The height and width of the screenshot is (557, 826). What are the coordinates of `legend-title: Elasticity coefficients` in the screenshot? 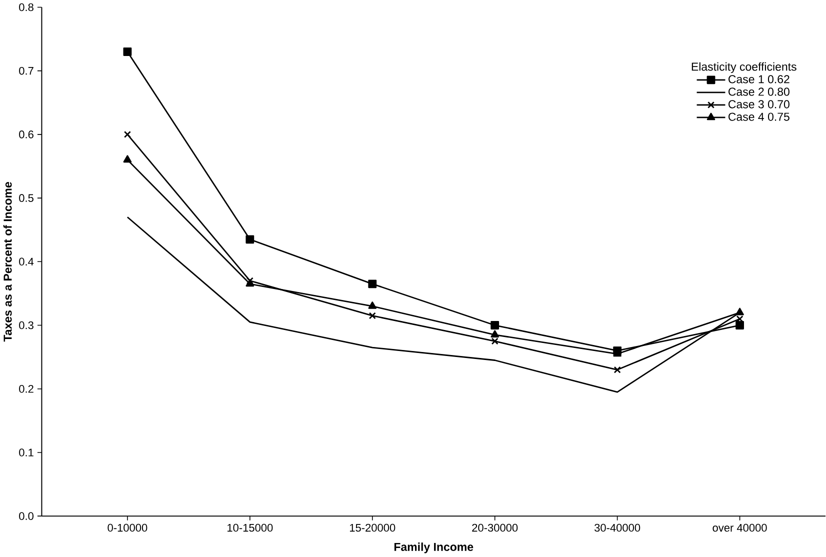 It's located at (744, 68).